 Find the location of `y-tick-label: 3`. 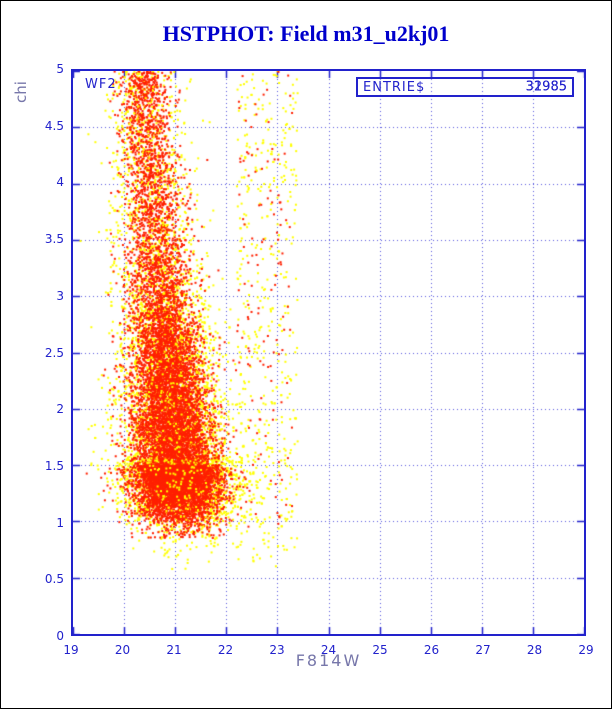

y-tick-label: 3 is located at coordinates (60, 295).